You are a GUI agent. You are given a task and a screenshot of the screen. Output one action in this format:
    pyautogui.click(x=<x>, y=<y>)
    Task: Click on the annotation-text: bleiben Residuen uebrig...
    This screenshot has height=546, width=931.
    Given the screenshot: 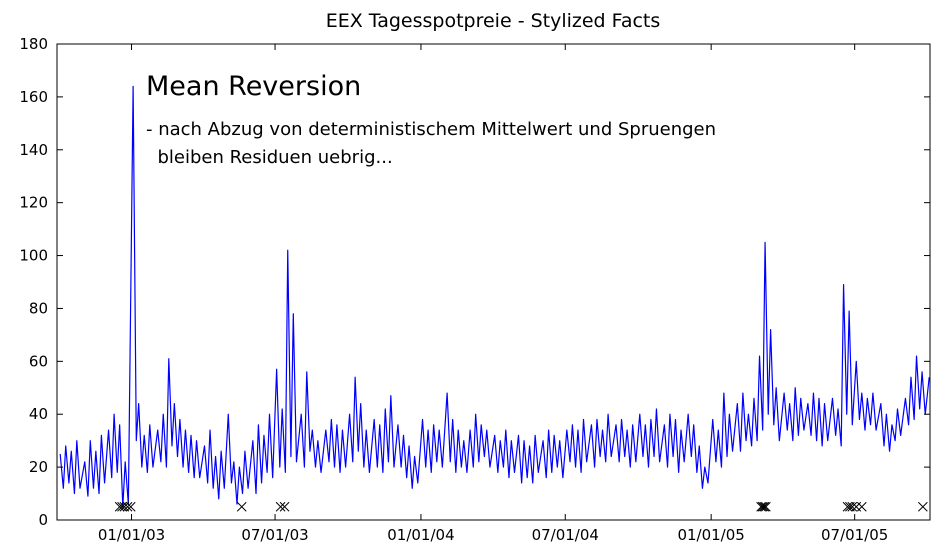 What is the action you would take?
    pyautogui.click(x=269, y=157)
    